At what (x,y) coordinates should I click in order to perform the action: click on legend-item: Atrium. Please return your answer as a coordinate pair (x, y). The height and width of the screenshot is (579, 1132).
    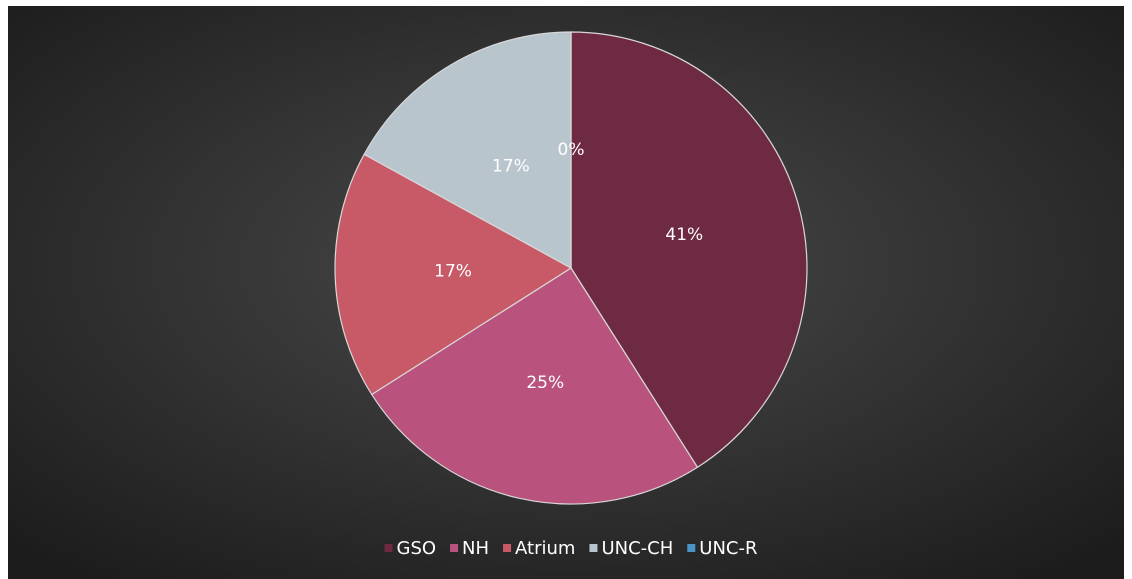
    Looking at the image, I should click on (539, 548).